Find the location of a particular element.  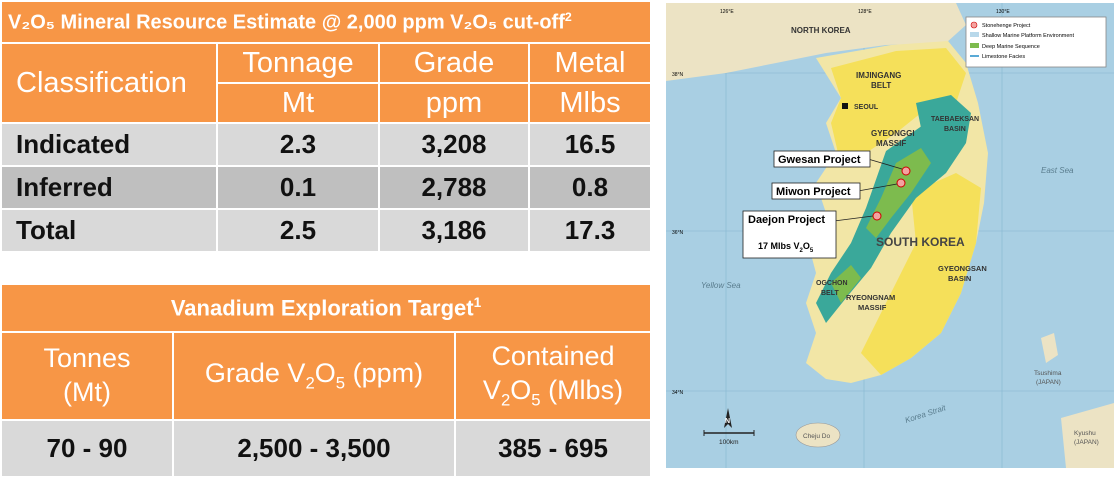

seoul-marker is located at coordinates (845, 106).